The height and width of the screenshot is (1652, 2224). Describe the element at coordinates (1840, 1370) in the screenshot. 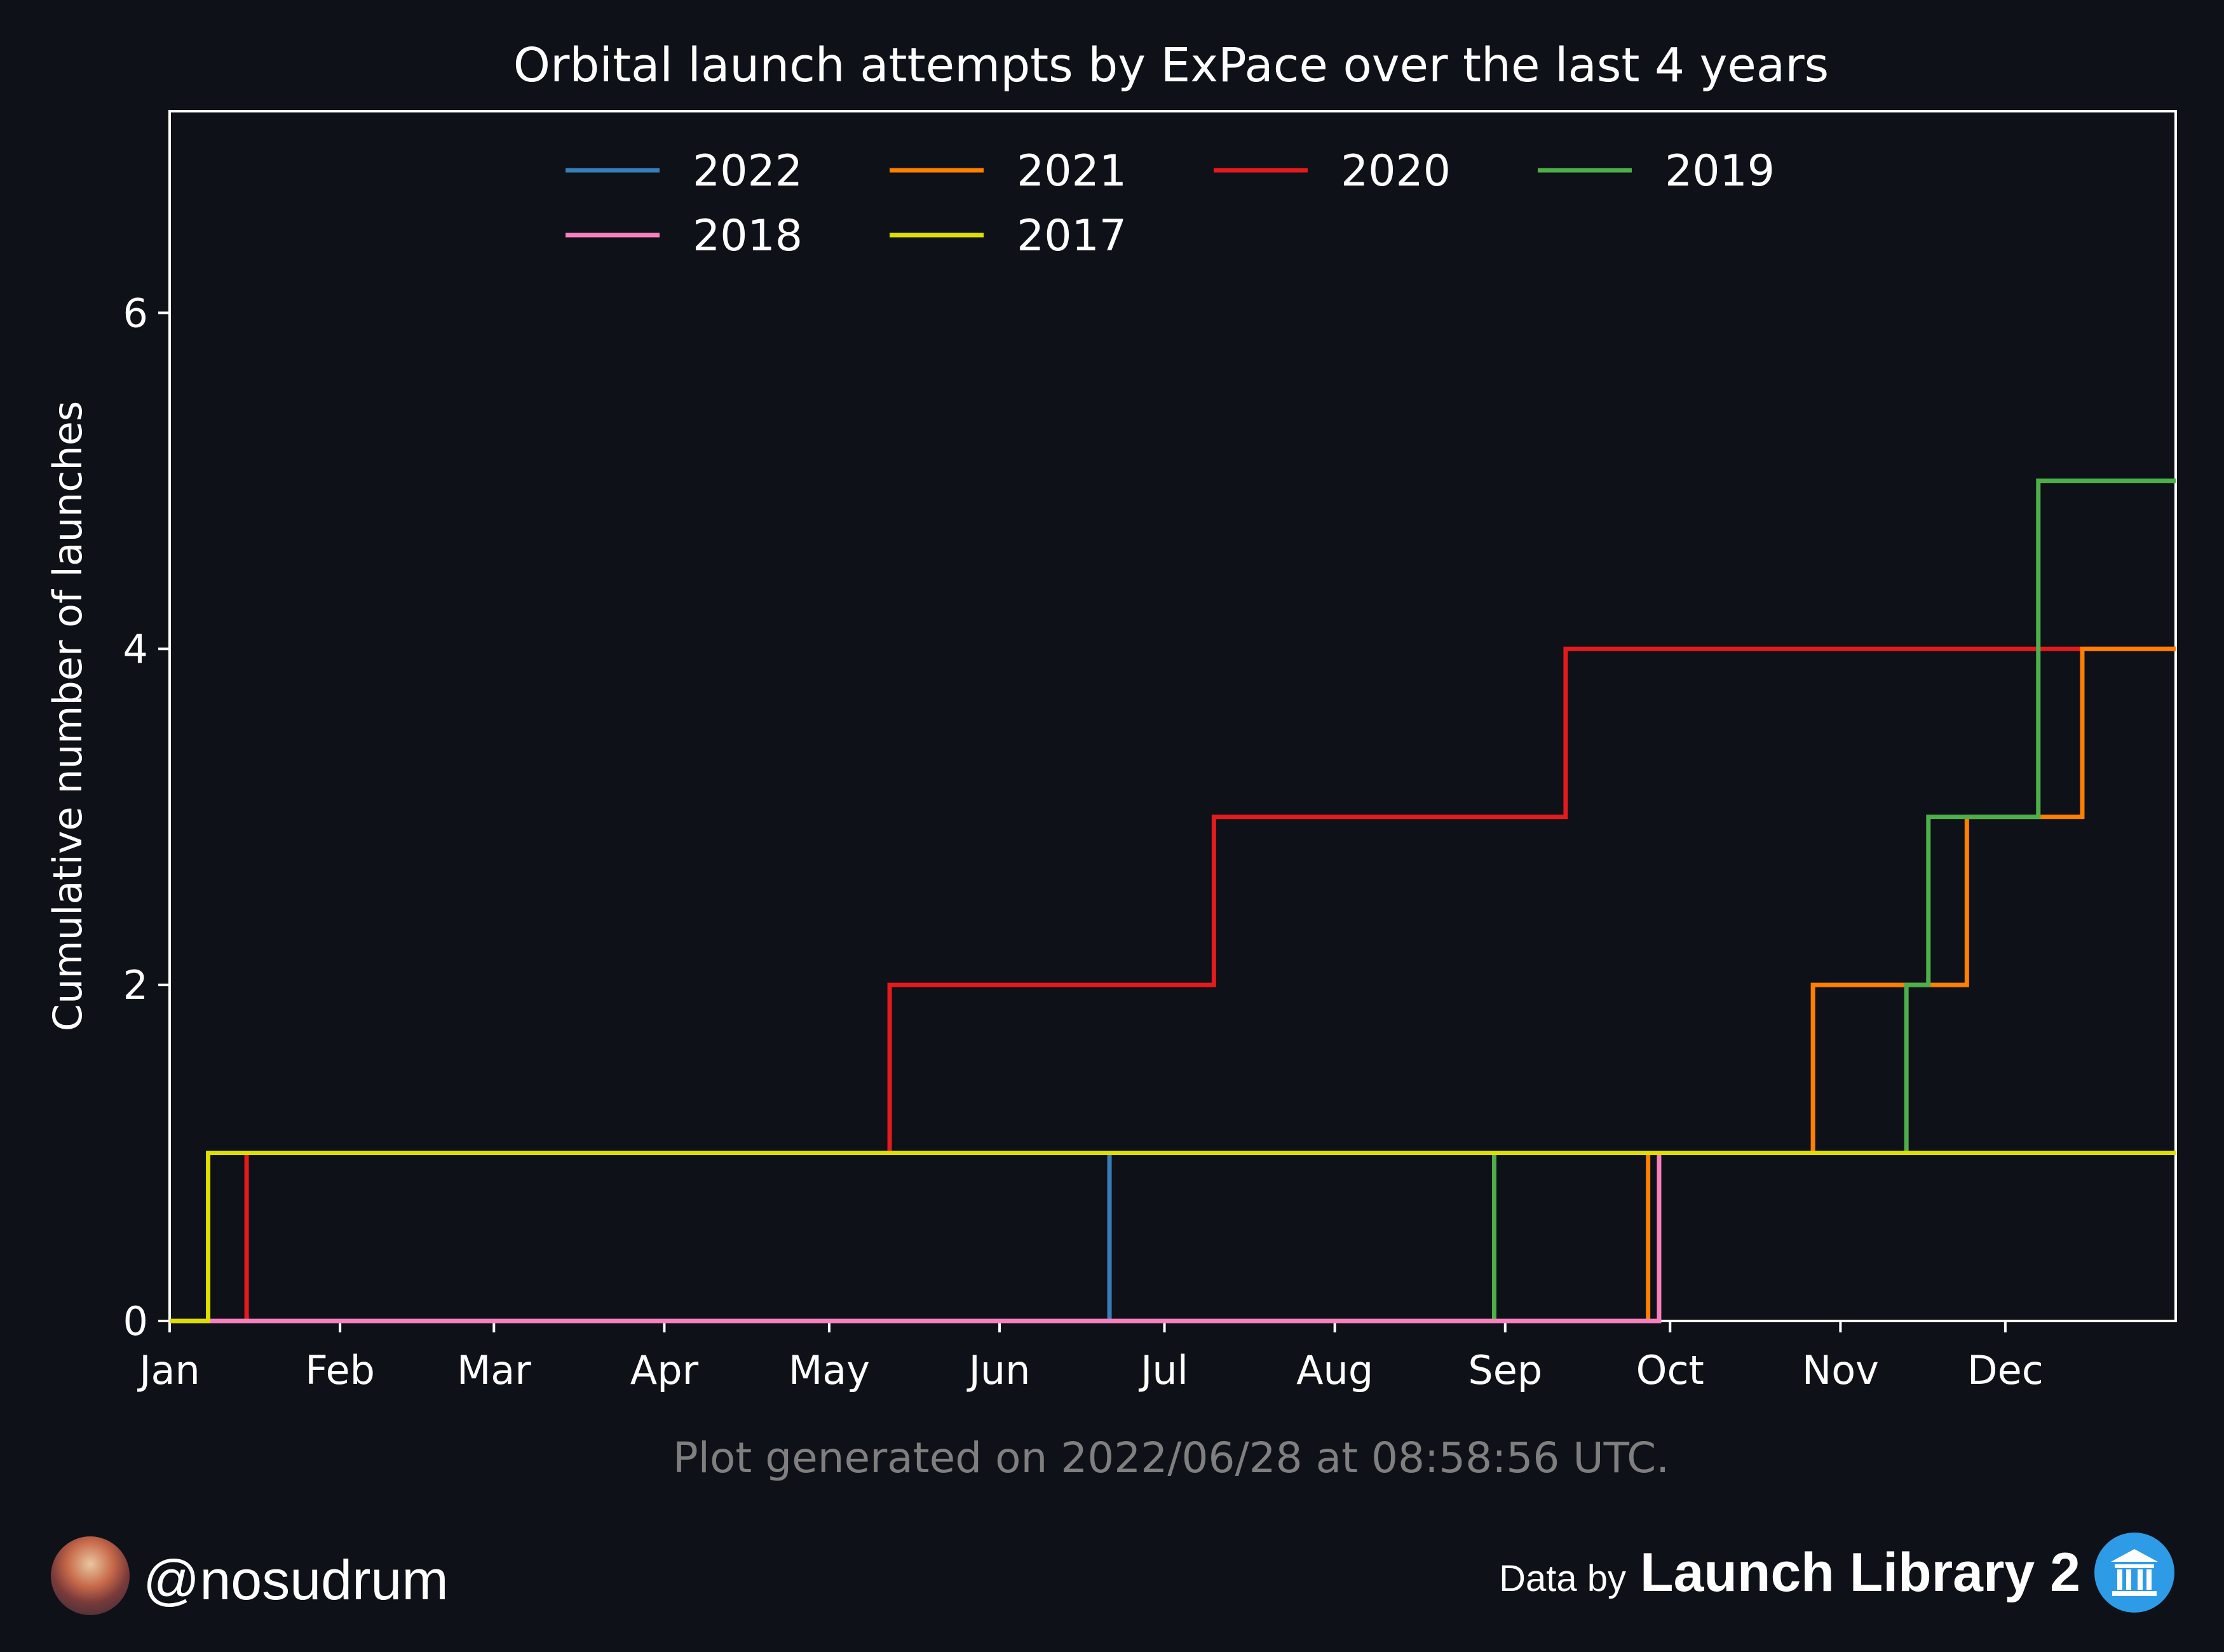

I see `x-tick-label: Nov` at that location.